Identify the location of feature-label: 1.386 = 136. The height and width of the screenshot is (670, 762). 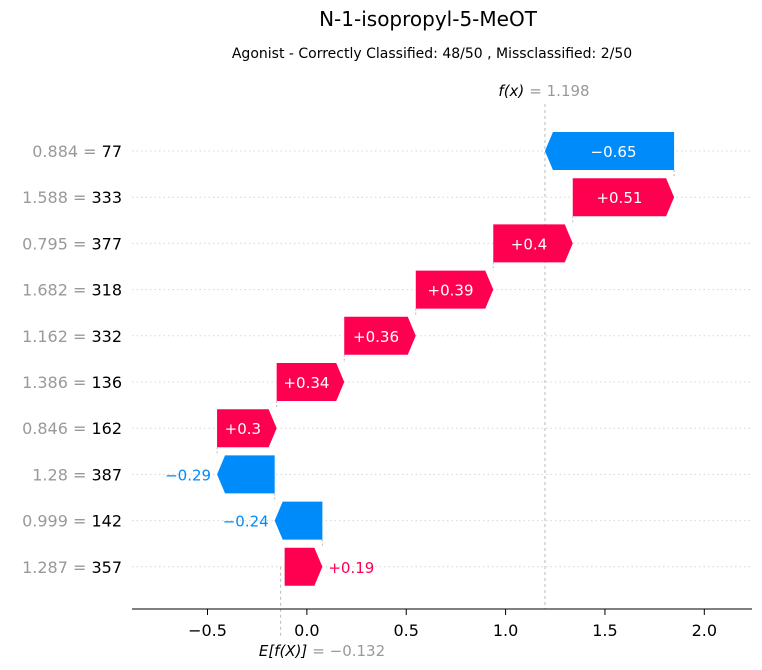
(72, 382).